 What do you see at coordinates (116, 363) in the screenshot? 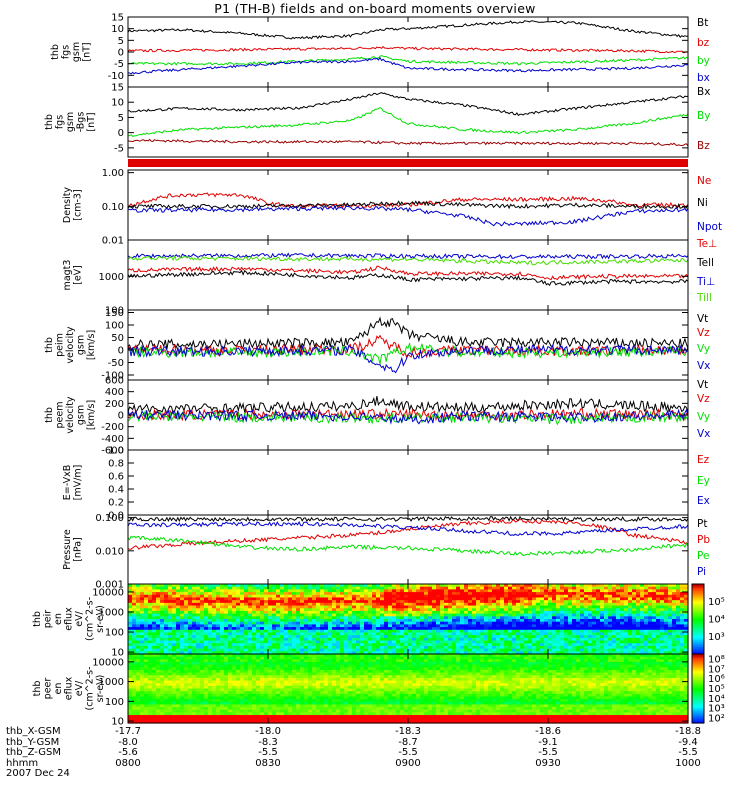
I see `y-tick-label: -50` at bounding box center [116, 363].